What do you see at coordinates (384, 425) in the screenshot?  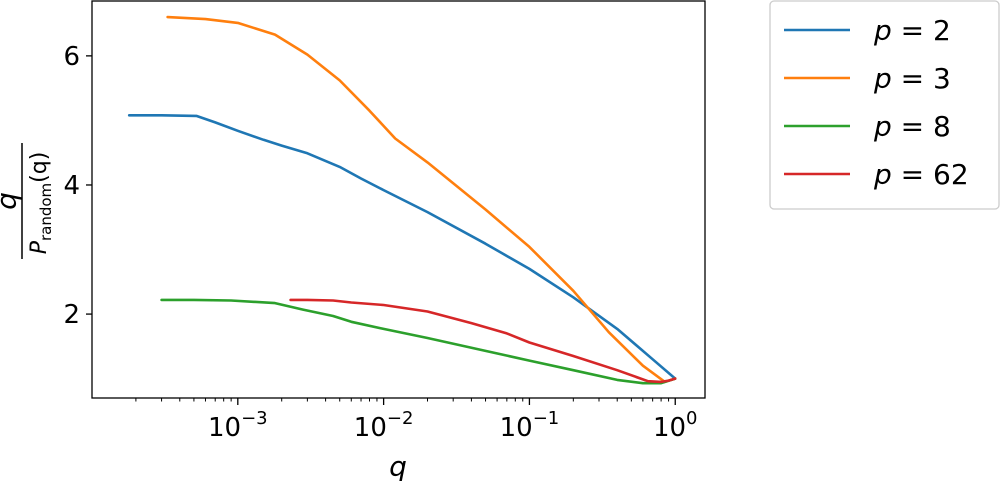 I see `x-tick-label: 10⁻²` at bounding box center [384, 425].